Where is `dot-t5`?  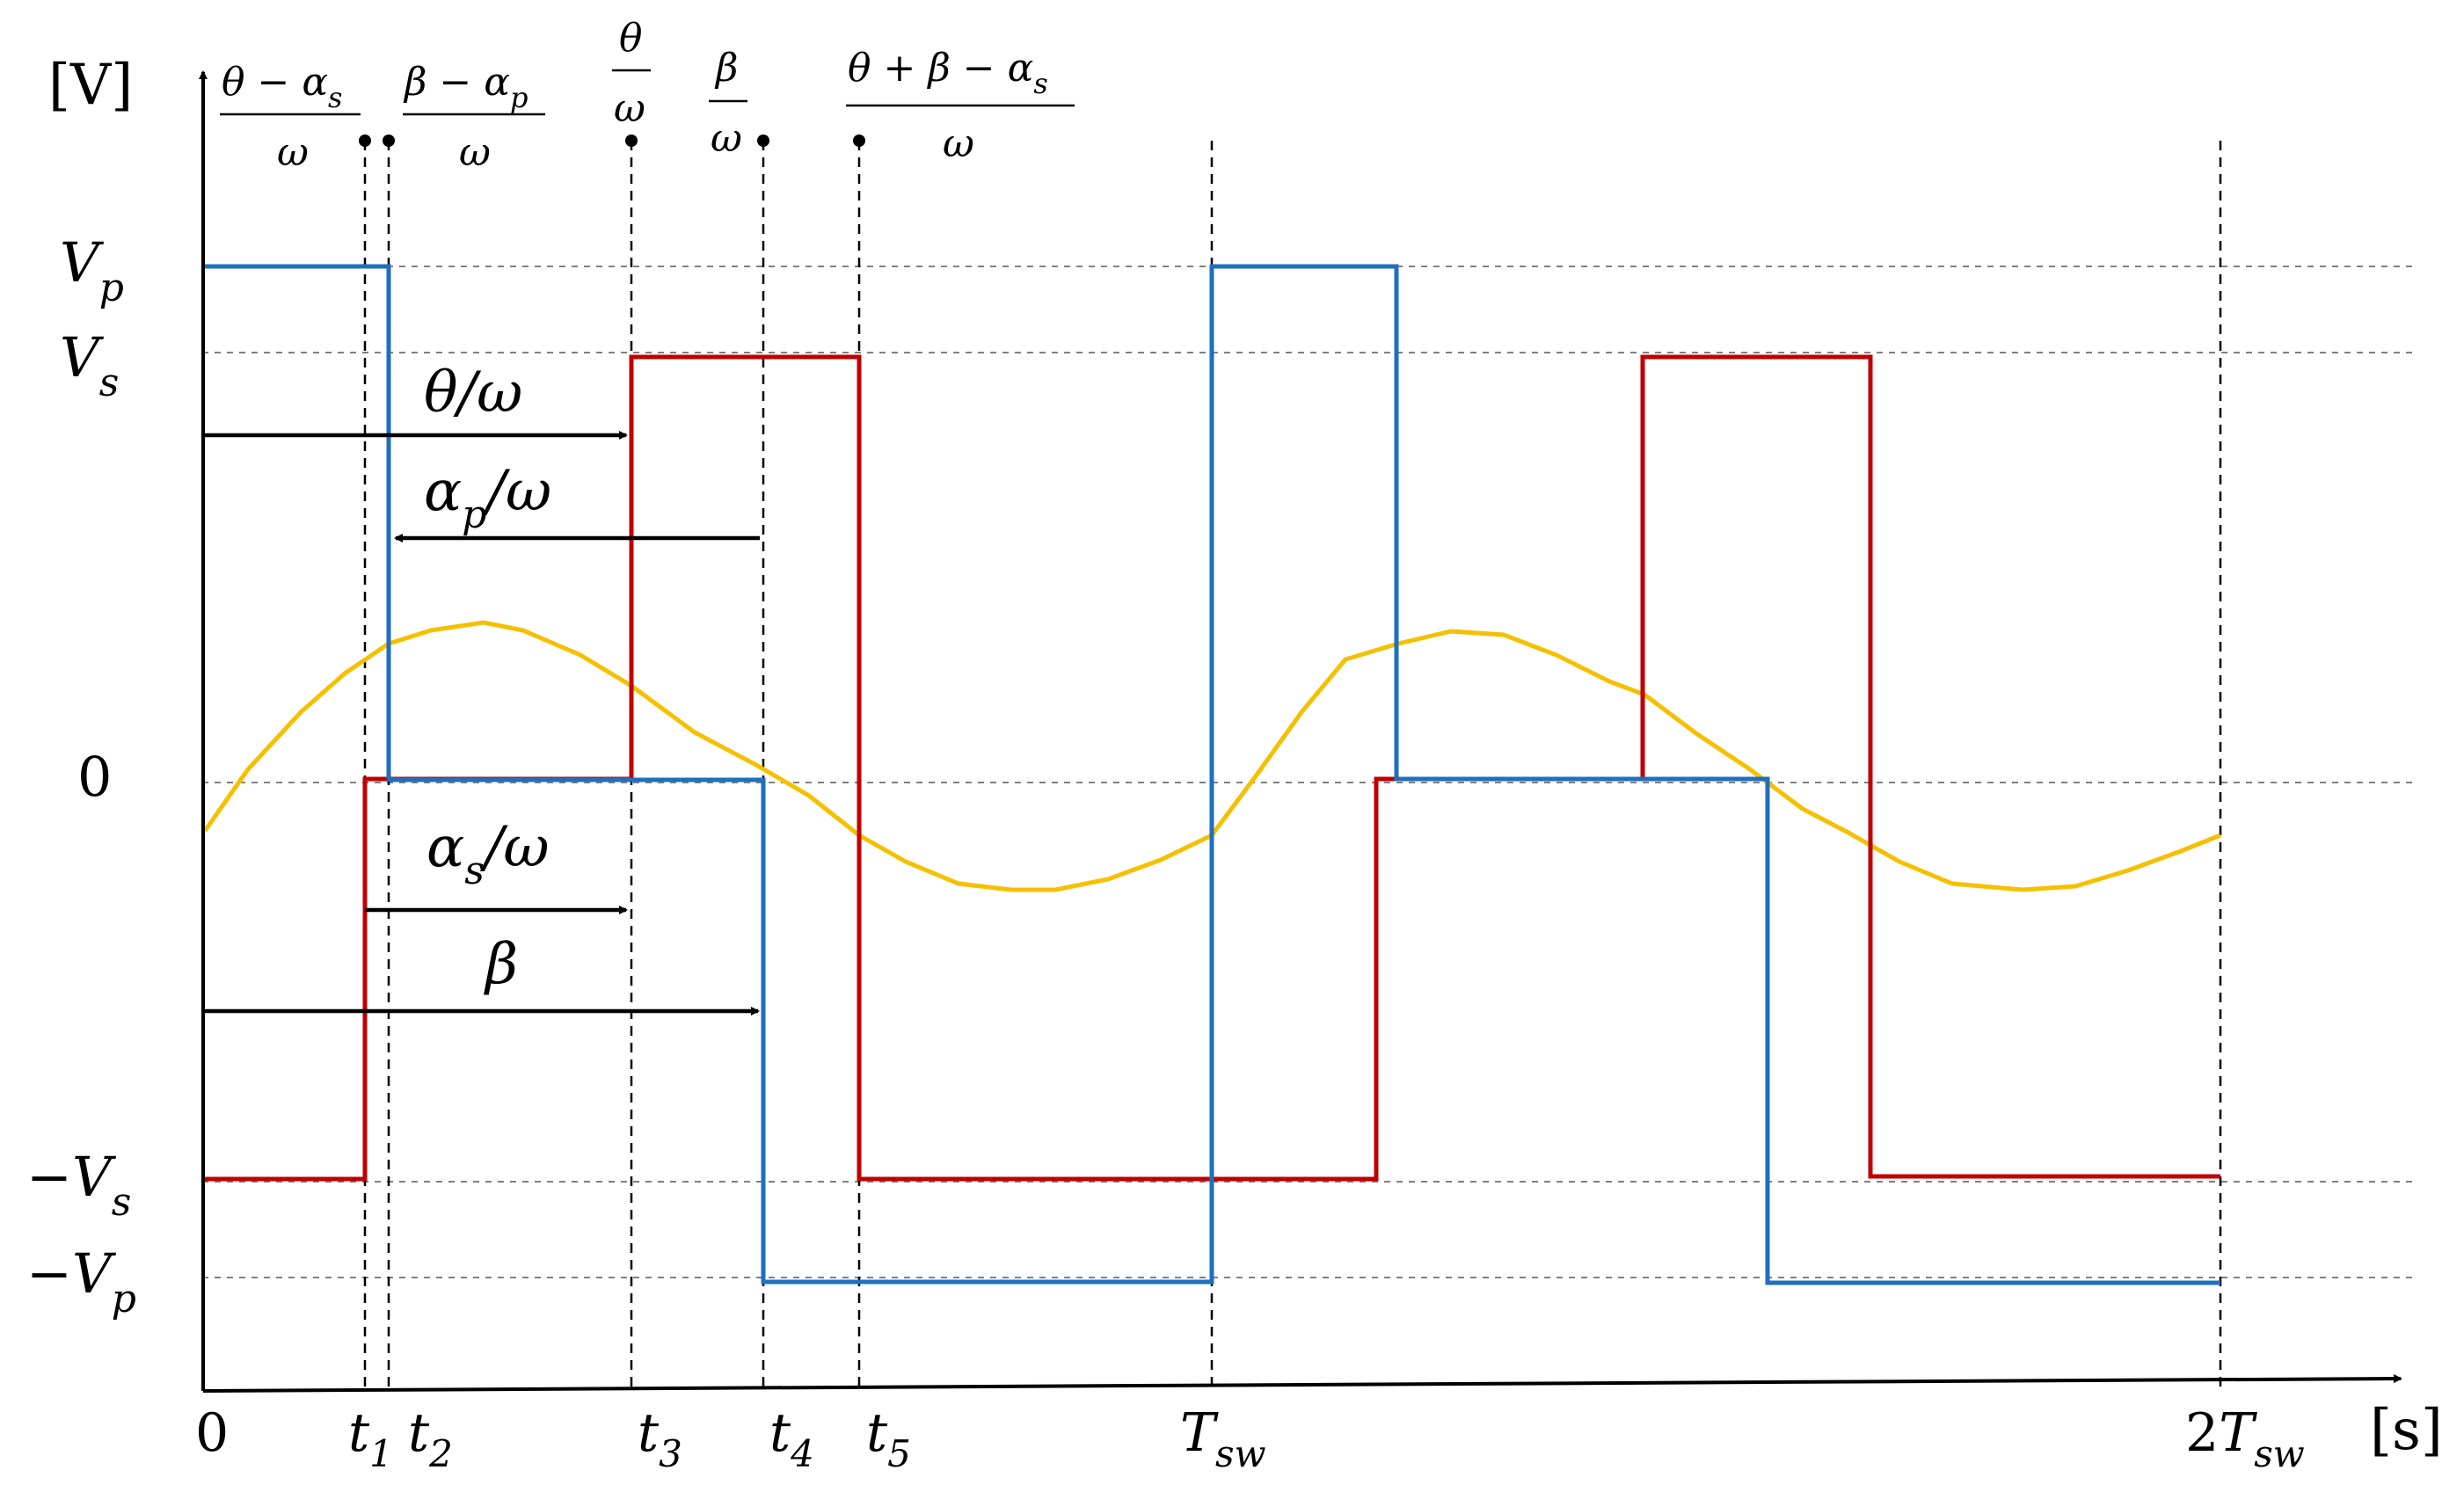 dot-t5 is located at coordinates (859, 141).